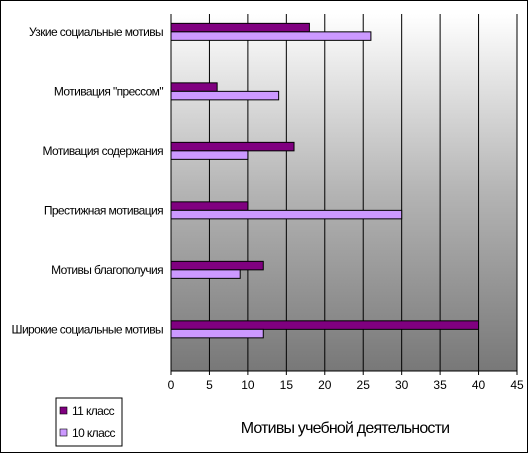 The width and height of the screenshot is (528, 453). Describe the element at coordinates (402, 385) in the screenshot. I see `x-tick-label: 30` at that location.